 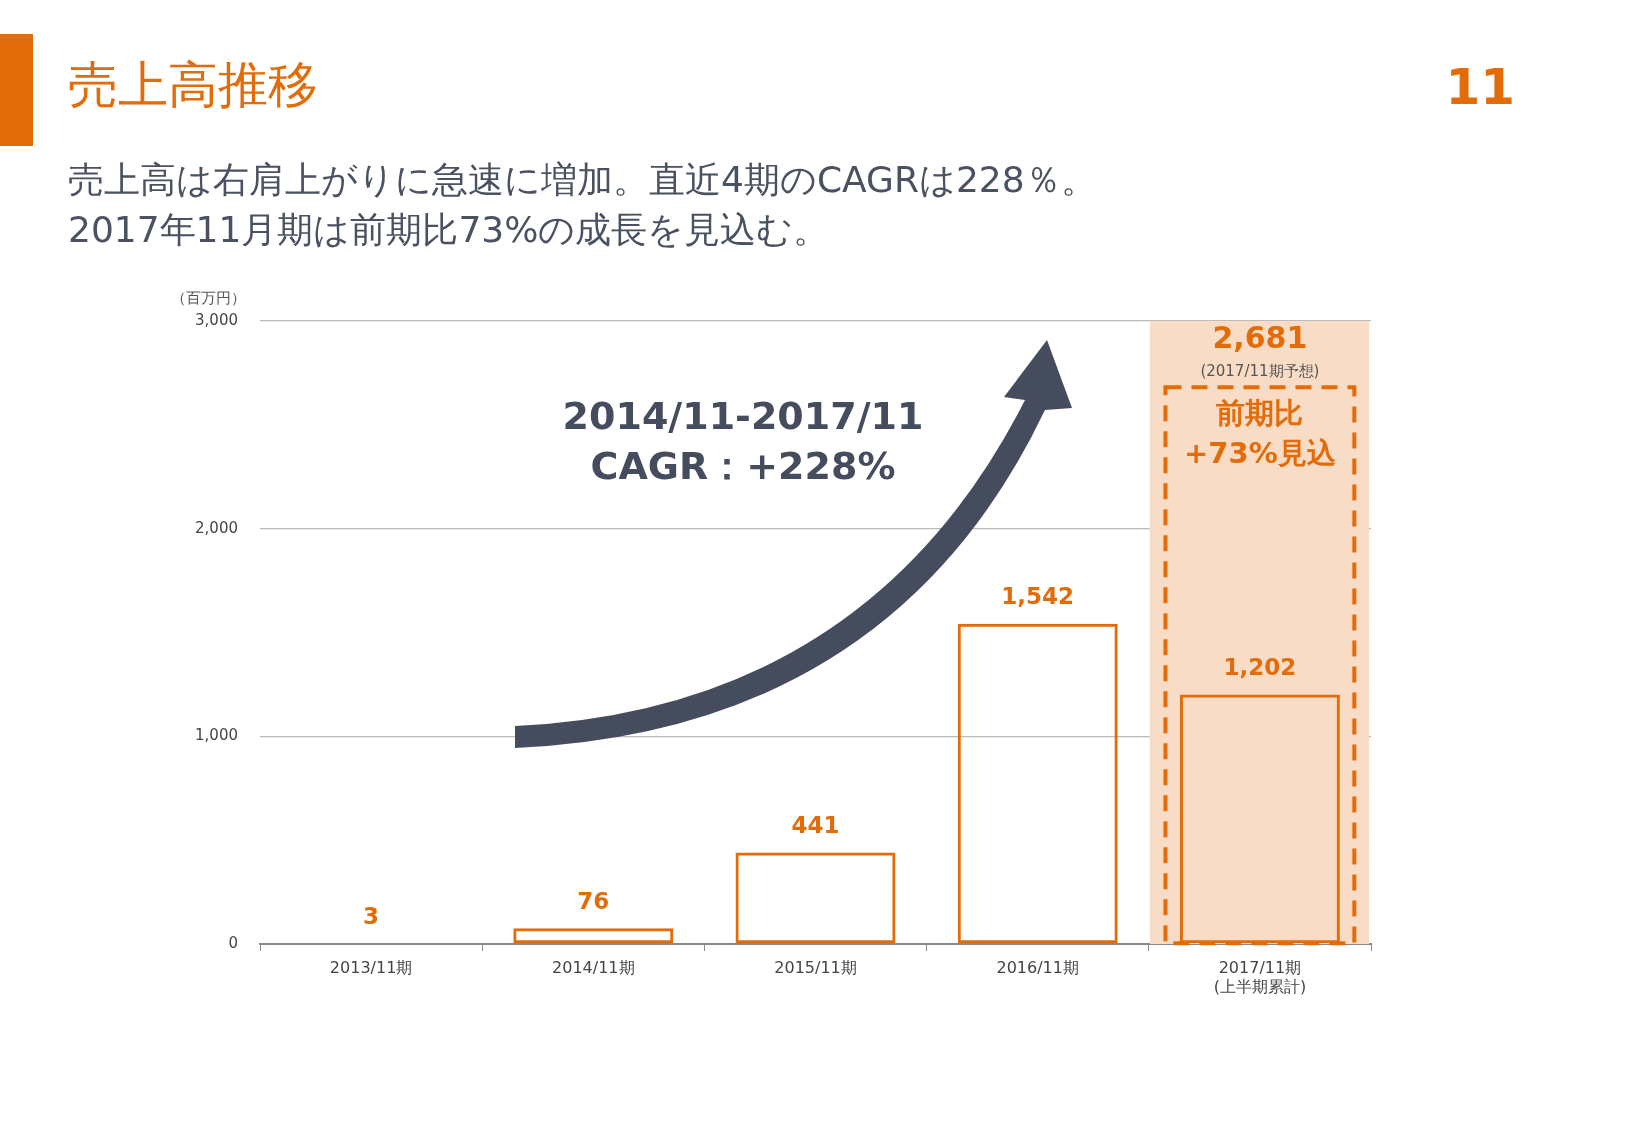 I want to click on x-tick-label: 2017/11期 (上半期累計), so click(x=1260, y=976).